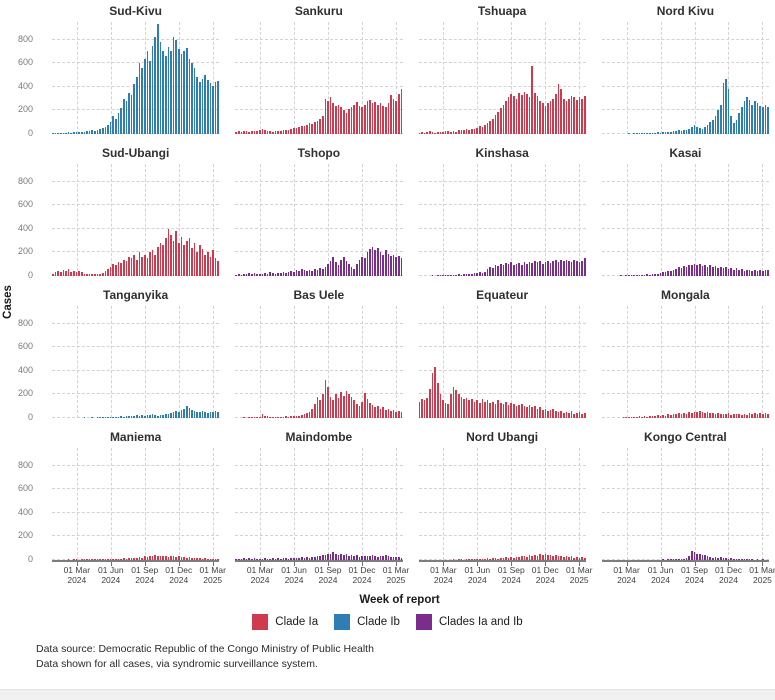 The image size is (775, 700). Describe the element at coordinates (685, 11) in the screenshot. I see `facet-title-nord-kivu: Nord Kivu` at that location.